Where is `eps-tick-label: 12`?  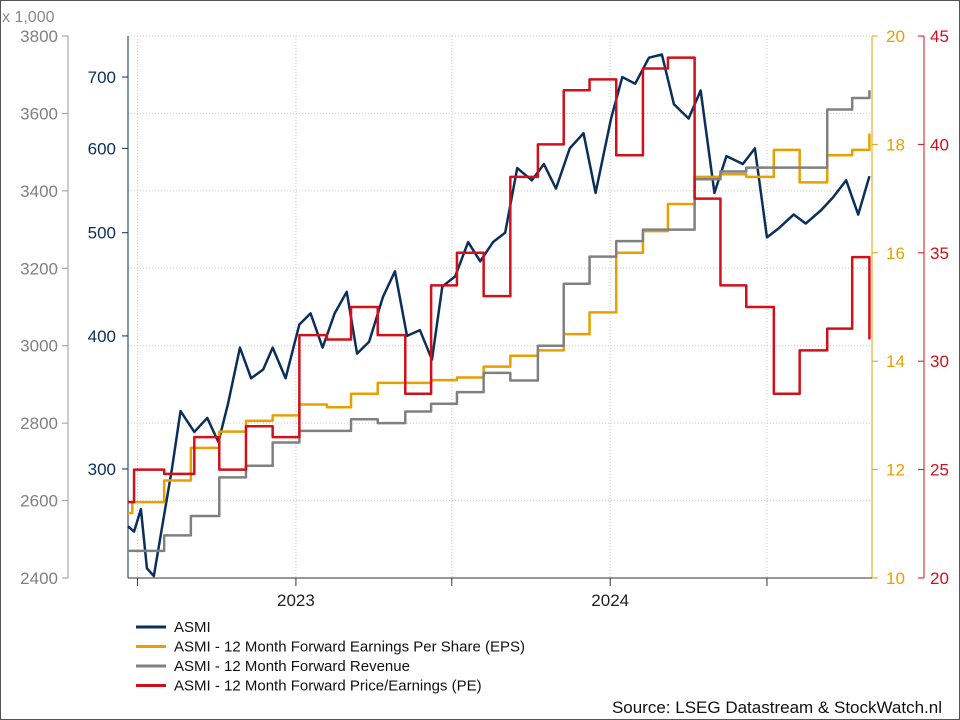
eps-tick-label: 12 is located at coordinates (895, 470).